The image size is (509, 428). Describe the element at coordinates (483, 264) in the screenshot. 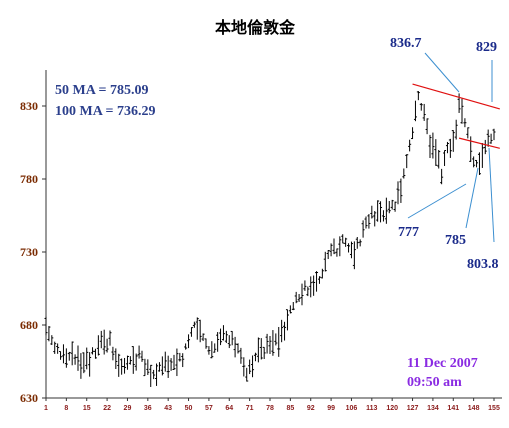

I see `annotation-803-8: 803.8` at that location.